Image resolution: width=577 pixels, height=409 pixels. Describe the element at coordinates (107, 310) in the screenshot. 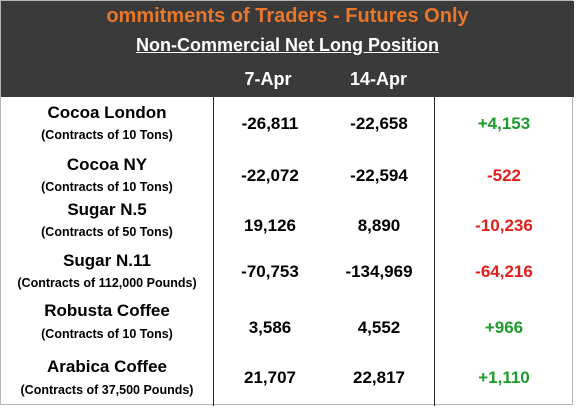

I see `commodity-name: Robusta Coffee` at that location.